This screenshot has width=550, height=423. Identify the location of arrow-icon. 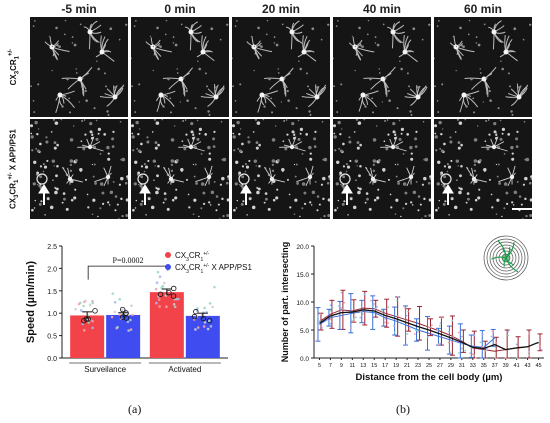
(145, 194).